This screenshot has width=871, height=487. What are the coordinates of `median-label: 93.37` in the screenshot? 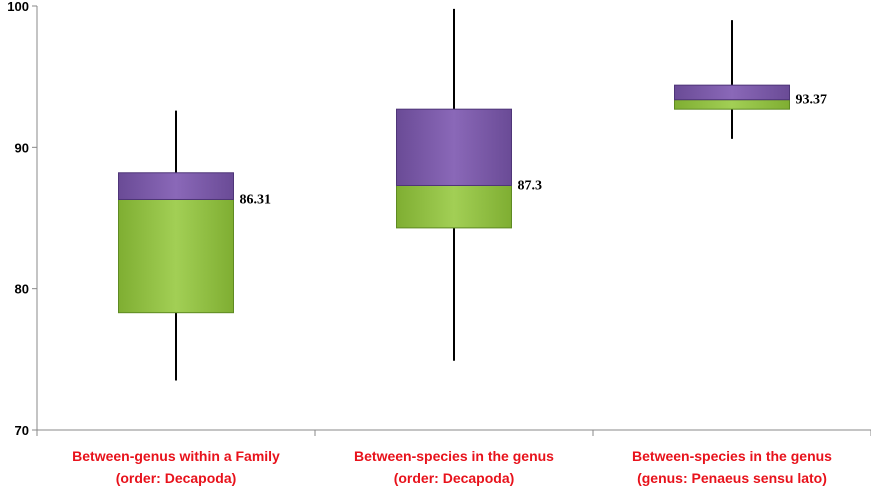 It's located at (812, 100).